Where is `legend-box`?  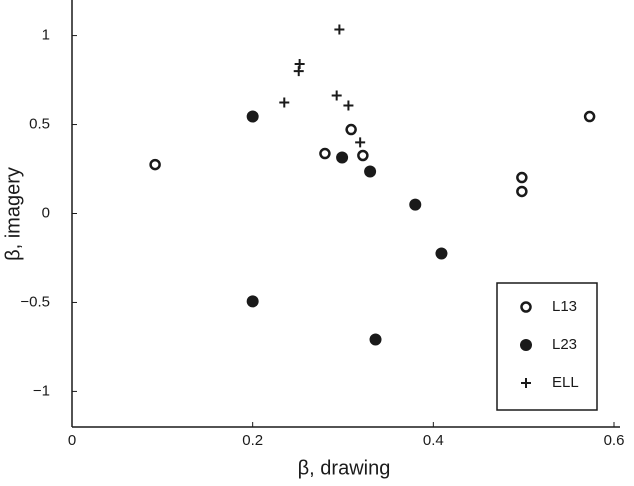
legend-box is located at coordinates (547, 346).